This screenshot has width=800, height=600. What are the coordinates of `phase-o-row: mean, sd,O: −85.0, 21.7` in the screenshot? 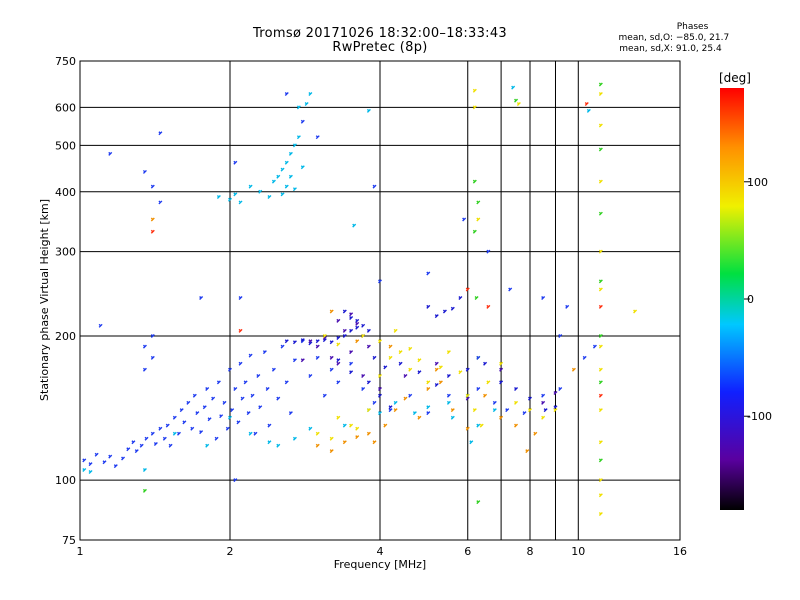 It's located at (690, 38).